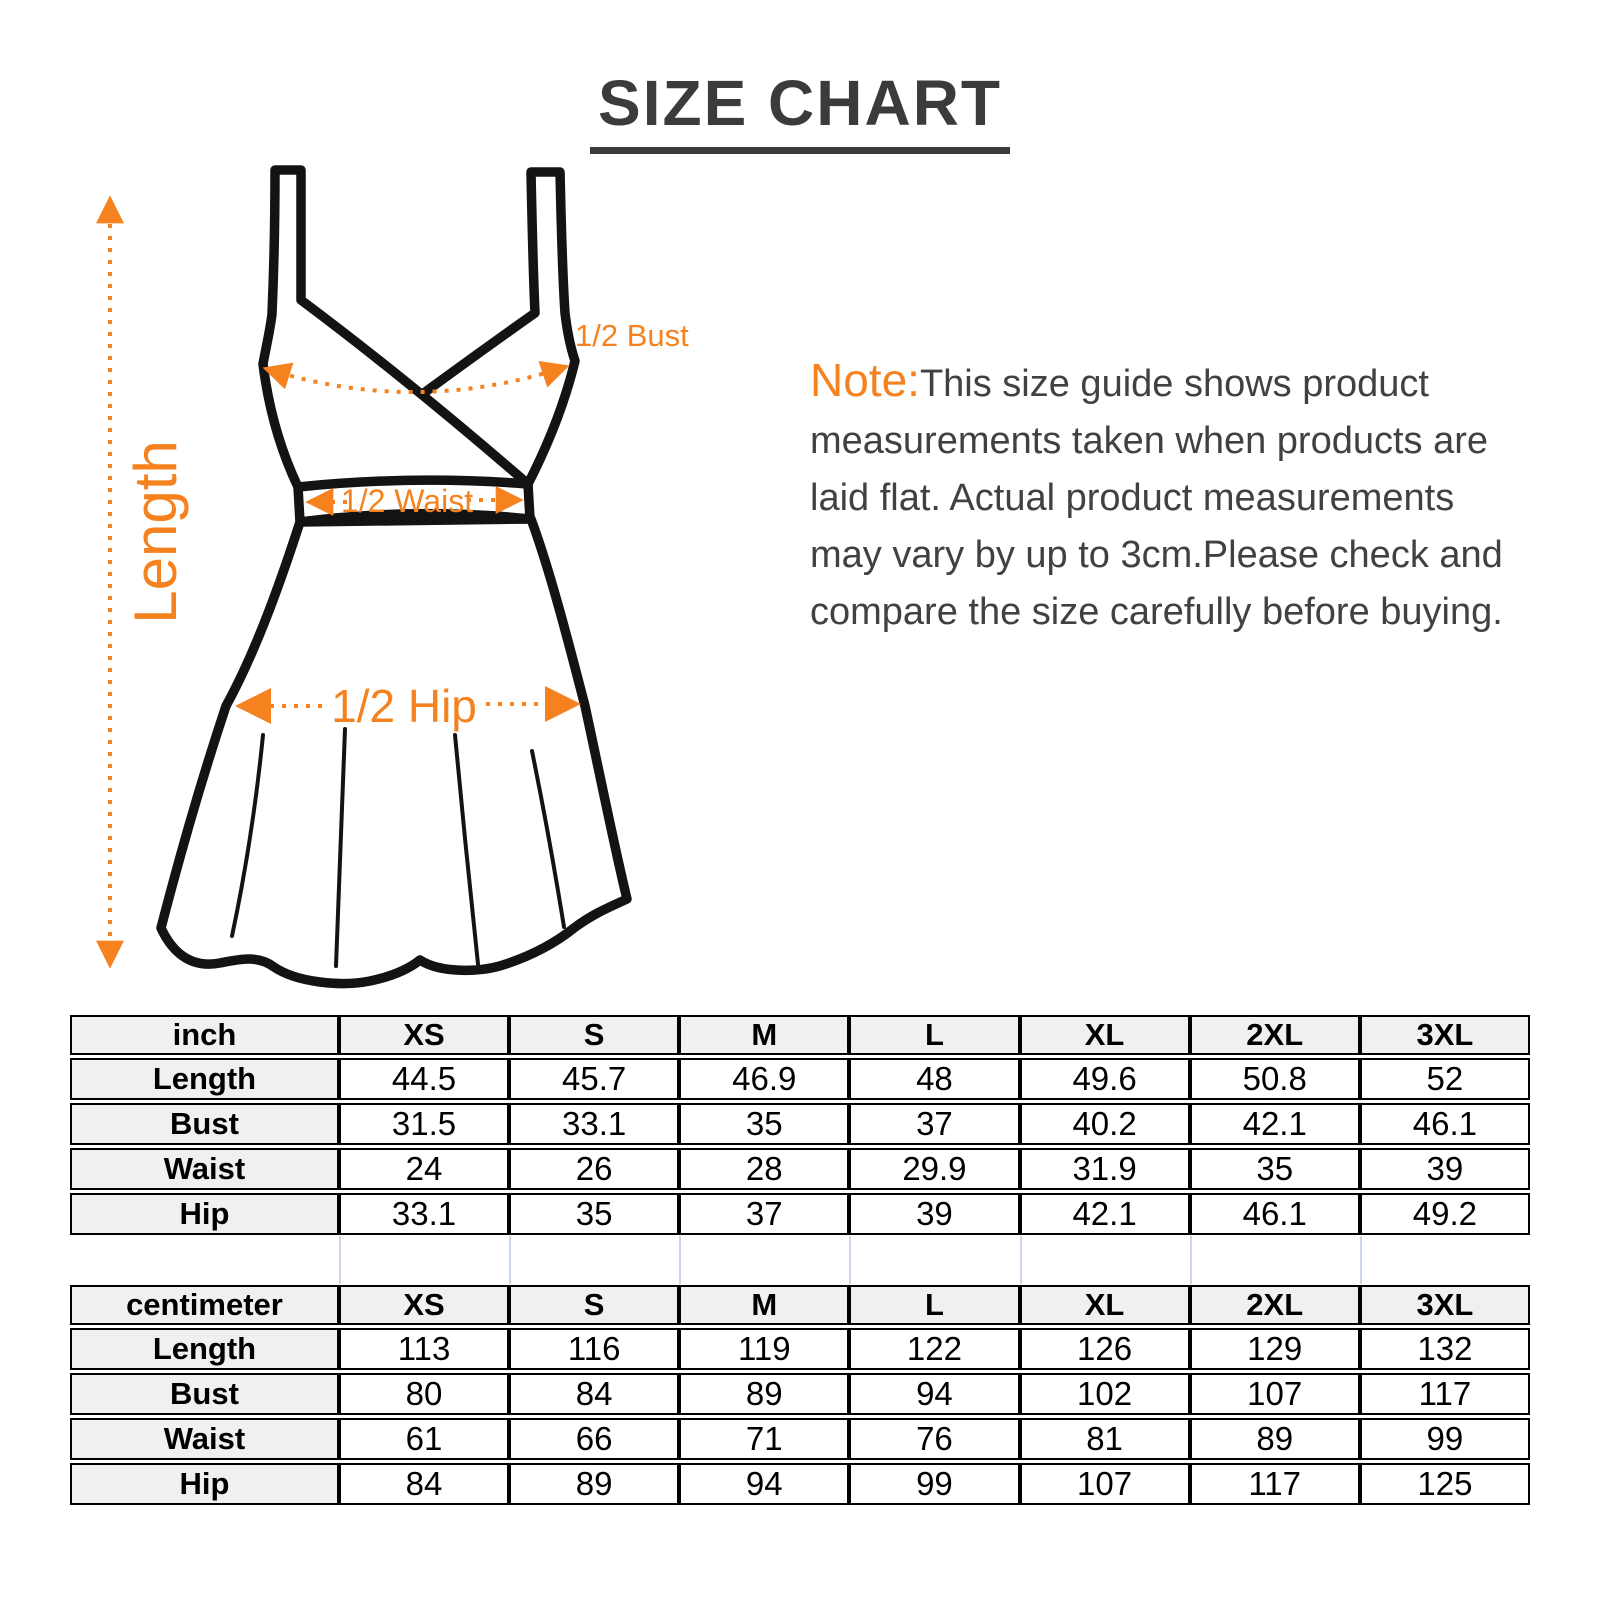  Describe the element at coordinates (934, 1439) in the screenshot. I see `measure-value-cell: 76` at that location.